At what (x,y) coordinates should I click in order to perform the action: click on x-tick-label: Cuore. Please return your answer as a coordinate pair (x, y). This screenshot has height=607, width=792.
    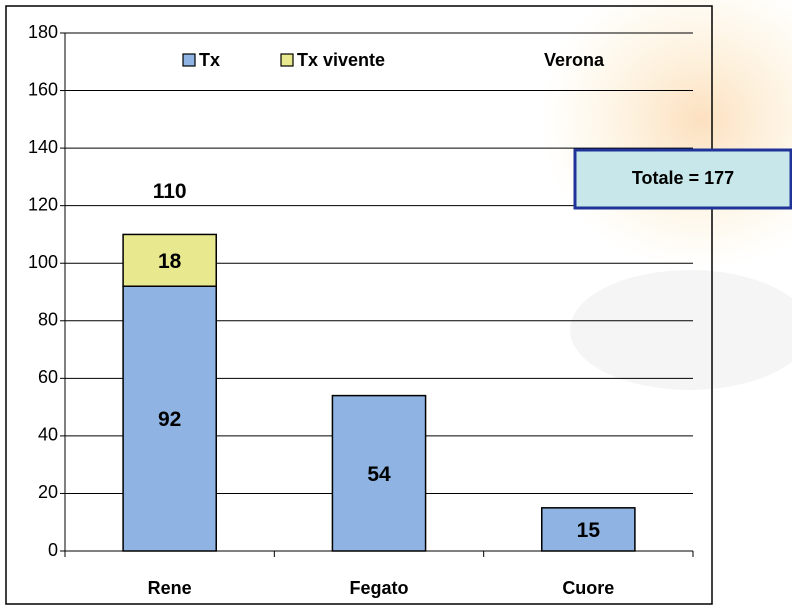
    Looking at the image, I should click on (588, 588).